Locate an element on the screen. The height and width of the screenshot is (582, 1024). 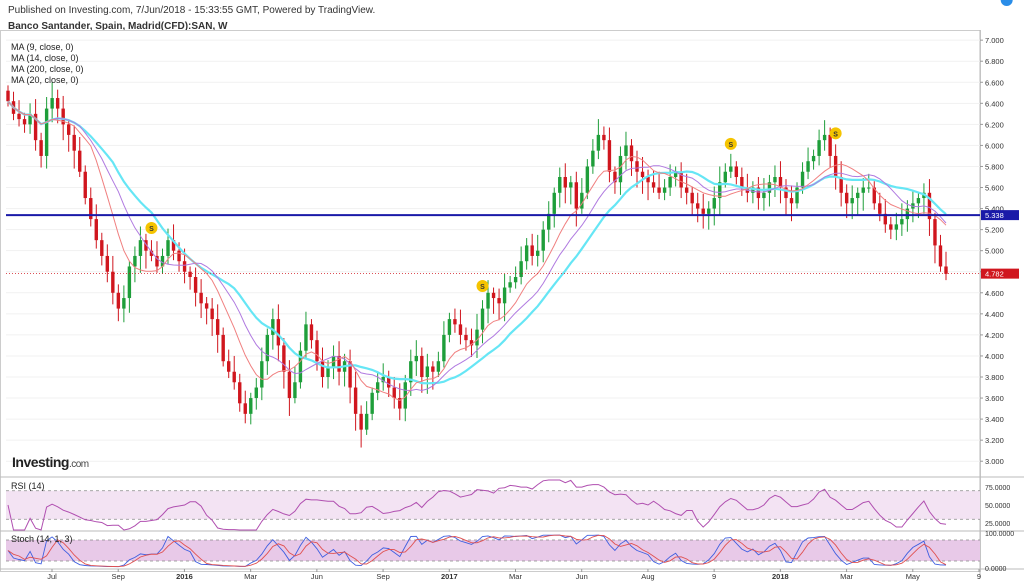
signal-marker: P is located at coordinates (1006, 3).